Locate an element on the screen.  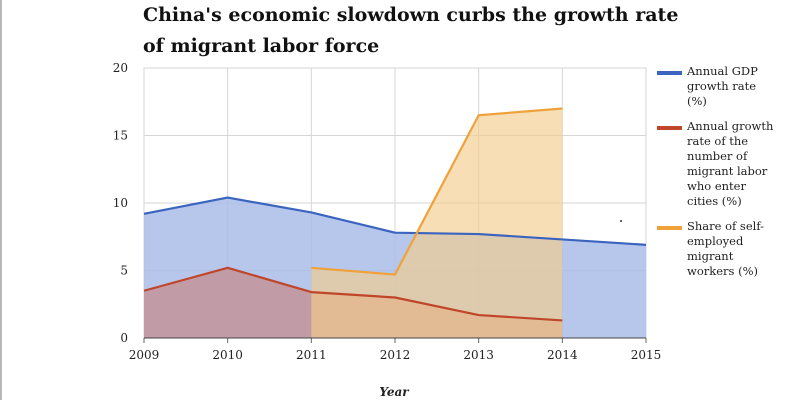
line-self-employed is located at coordinates (437, 191).